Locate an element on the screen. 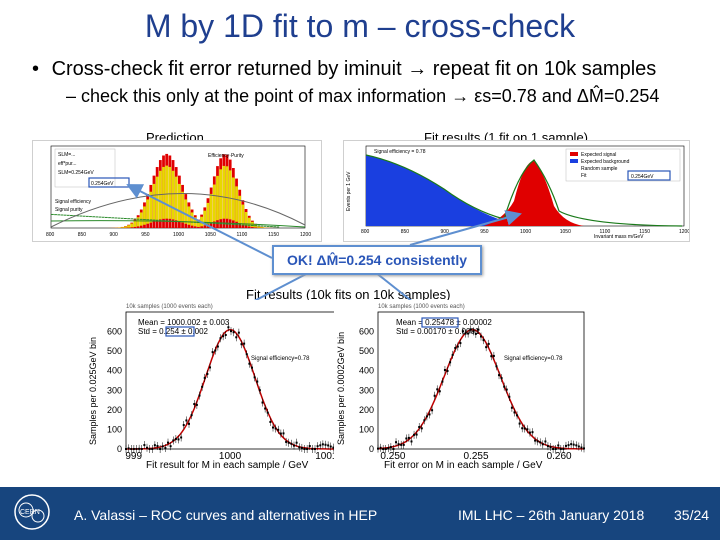 This screenshot has width=720, height=540. hist-mean-ylabel: Samples per 0.025GeV bin is located at coordinates (93, 391).